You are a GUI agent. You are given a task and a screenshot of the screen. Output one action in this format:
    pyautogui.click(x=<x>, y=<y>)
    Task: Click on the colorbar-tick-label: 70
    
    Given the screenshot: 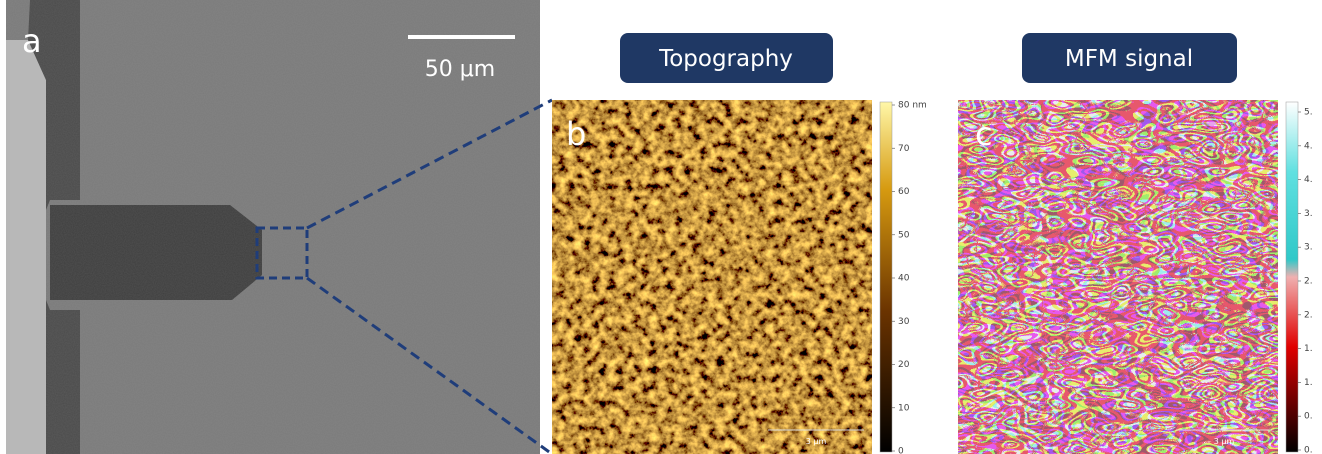 What is the action you would take?
    pyautogui.click(x=904, y=149)
    